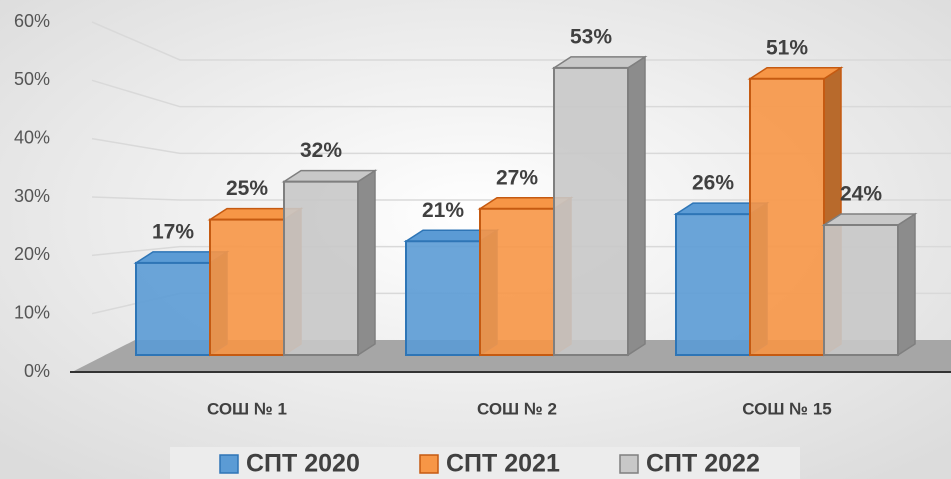 Image resolution: width=951 pixels, height=479 pixels. Describe the element at coordinates (517, 177) in the screenshot. I see `data-label: 27%` at that location.